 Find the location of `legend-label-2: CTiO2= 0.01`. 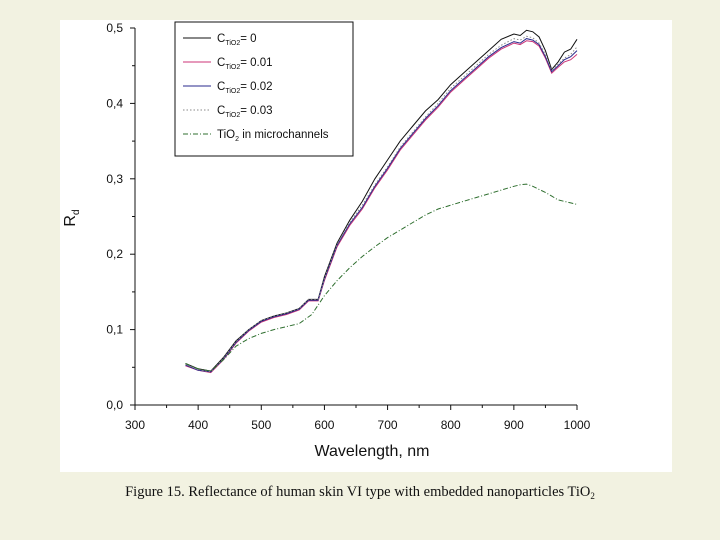

legend-label-2: CTiO2= 0.01 is located at coordinates (245, 64).